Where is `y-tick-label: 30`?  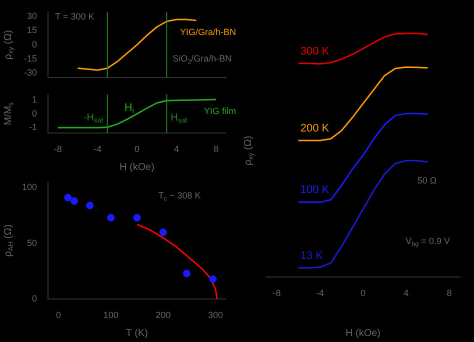
y-tick-label: 30 is located at coordinates (31, 16).